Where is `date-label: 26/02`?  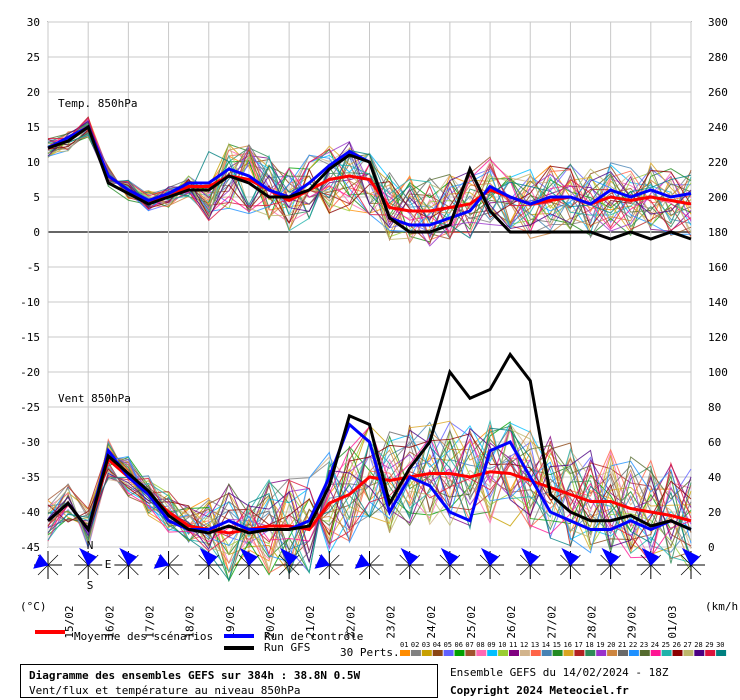
date-label: 26/02 is located at coordinates (511, 621).